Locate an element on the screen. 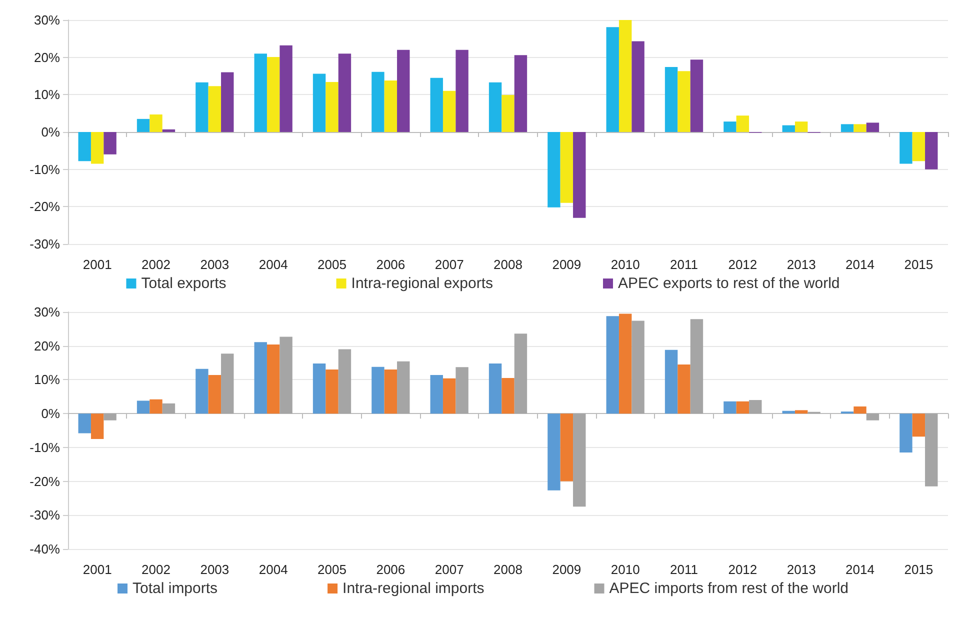  legend-label: Intra-regional imports is located at coordinates (413, 588).